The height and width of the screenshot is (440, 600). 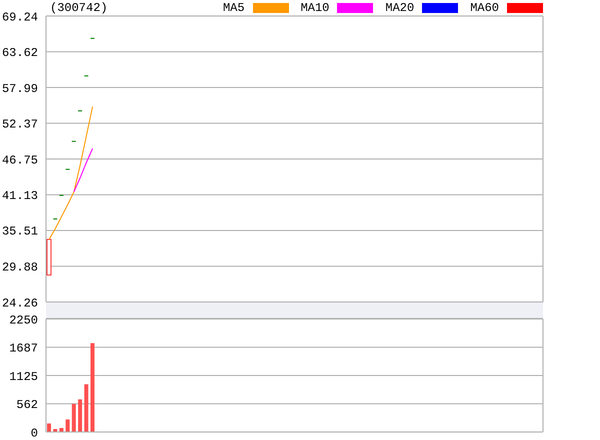 I want to click on y-tick-label: 41.13, so click(x=20, y=195).